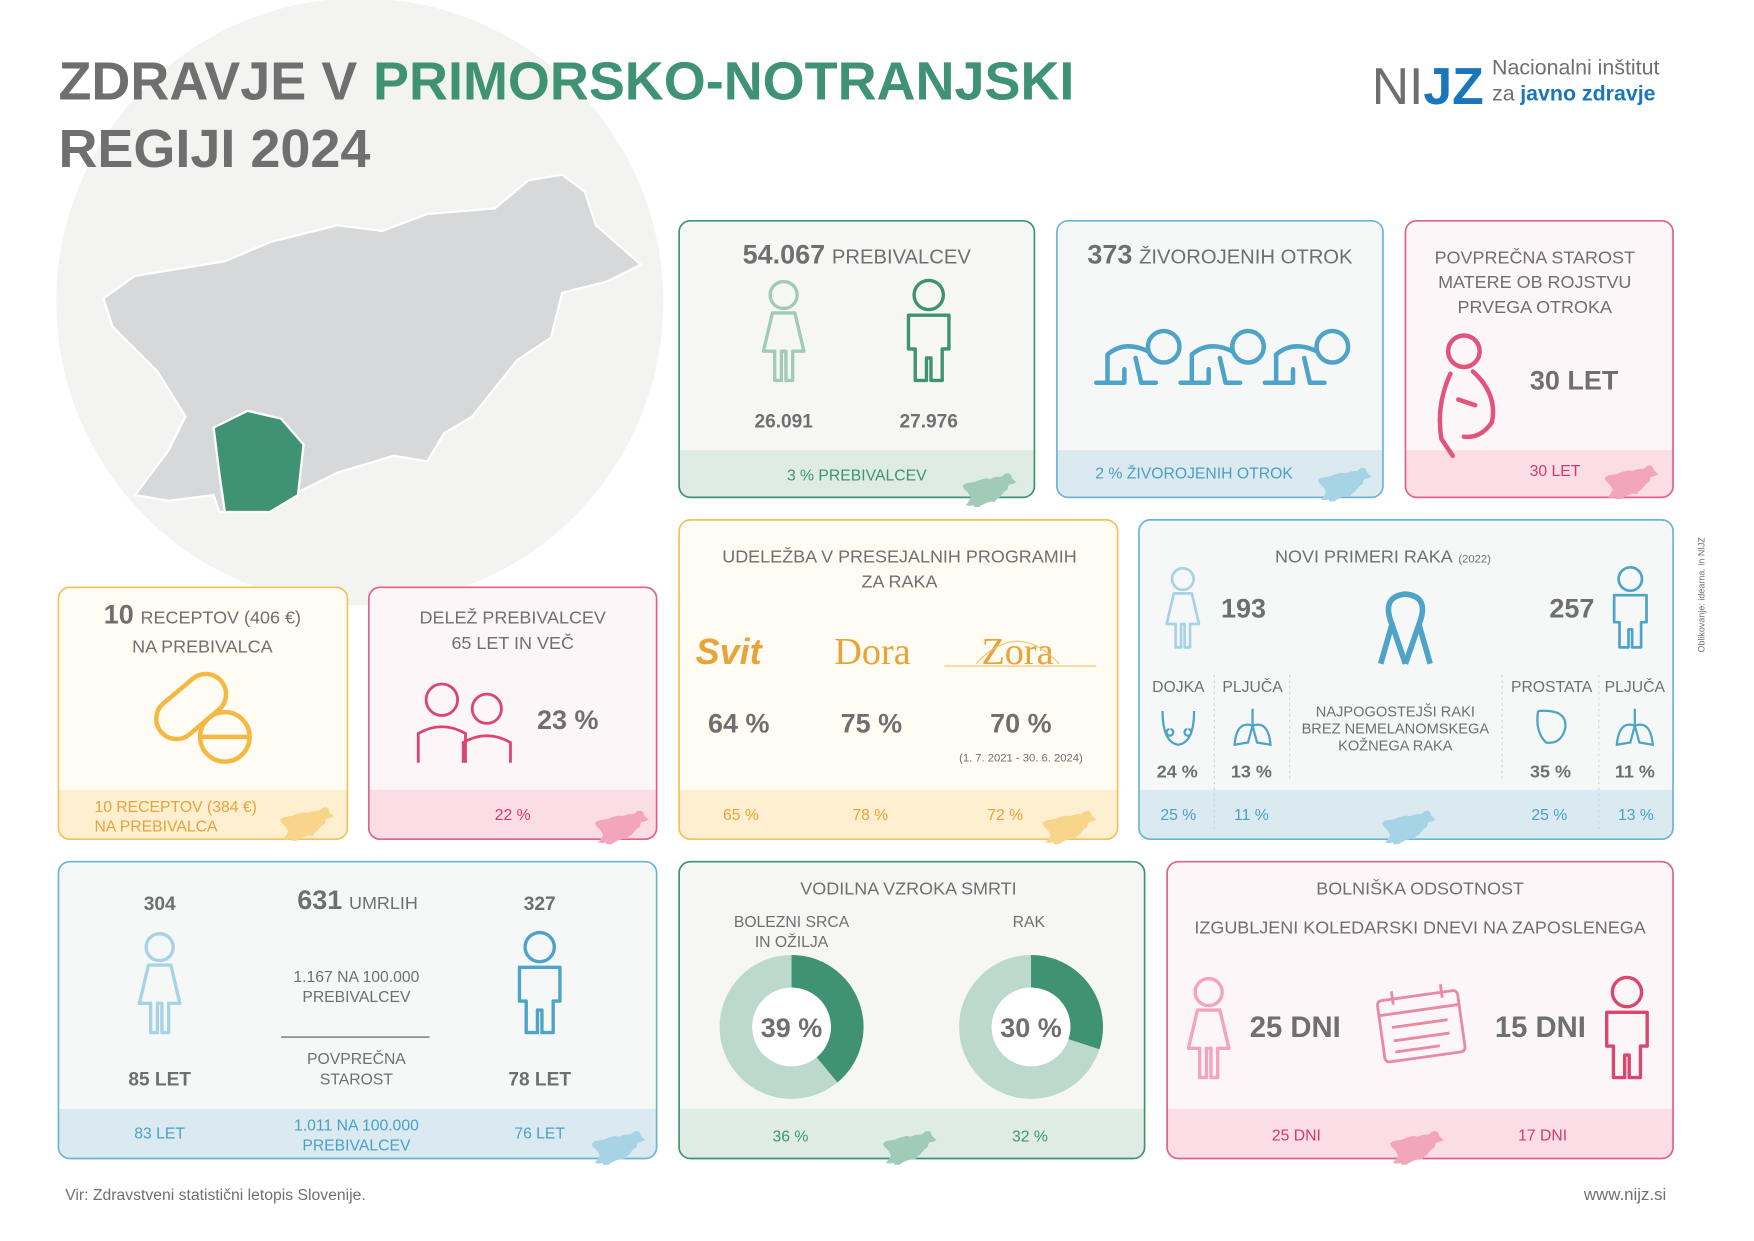 The height and width of the screenshot is (1241, 1754). Describe the element at coordinates (741, 815) in the screenshot. I see `svit-slovenia: 65 %` at that location.